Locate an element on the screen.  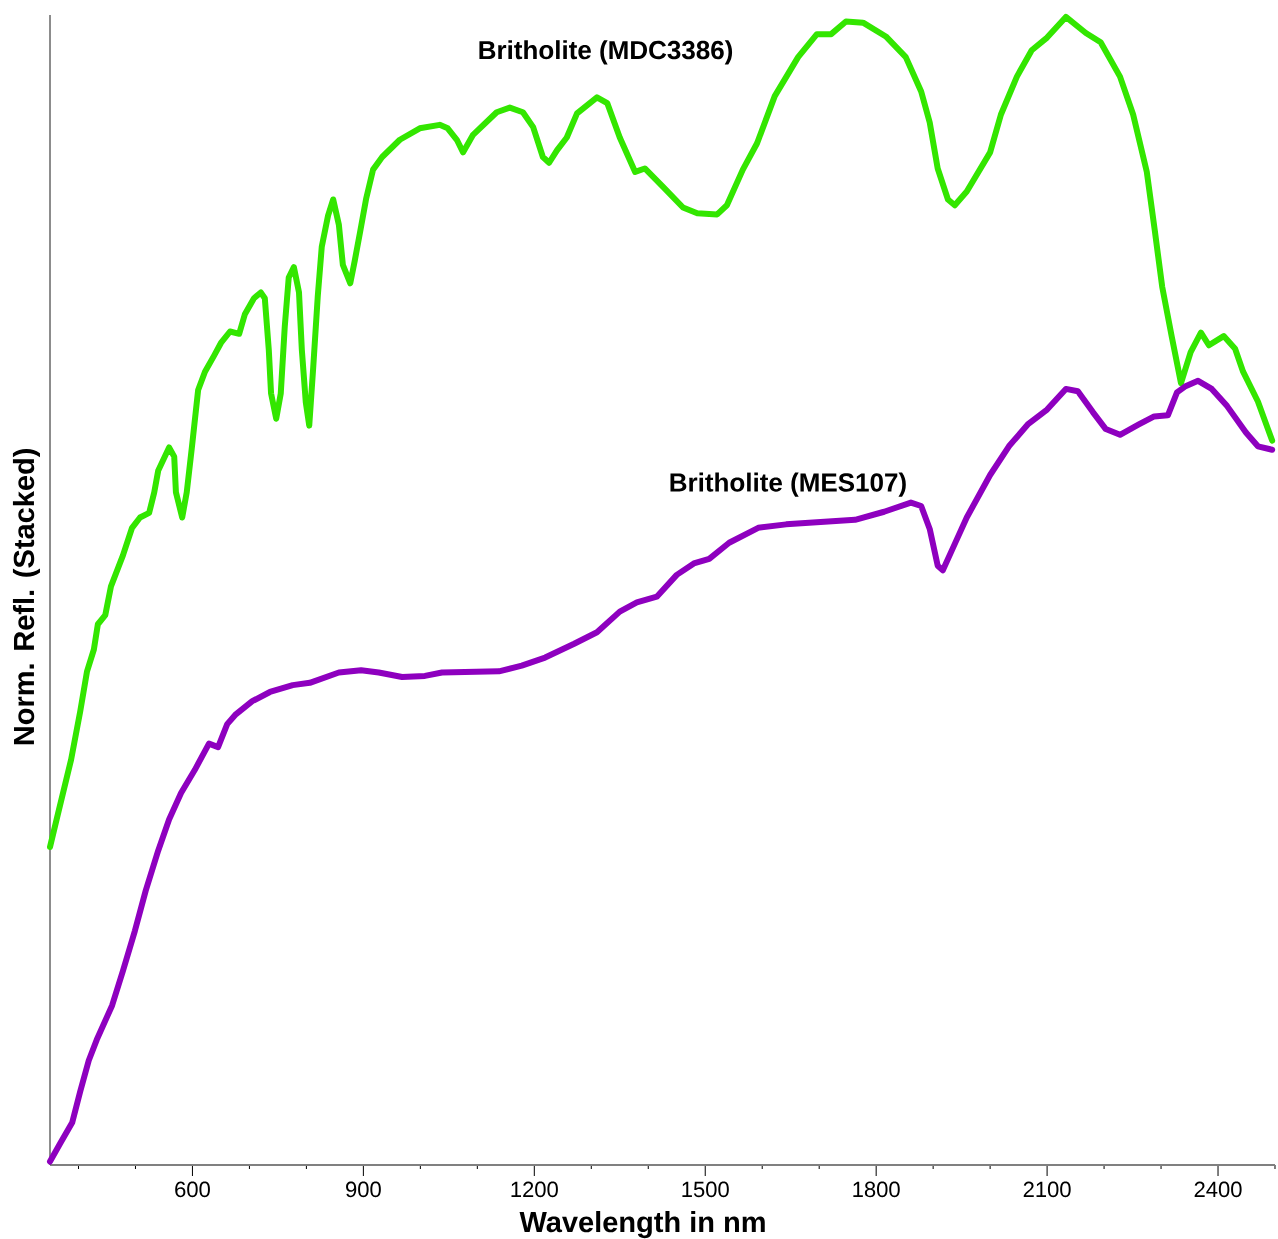
x-tick-label: 900 is located at coordinates (363, 1189).